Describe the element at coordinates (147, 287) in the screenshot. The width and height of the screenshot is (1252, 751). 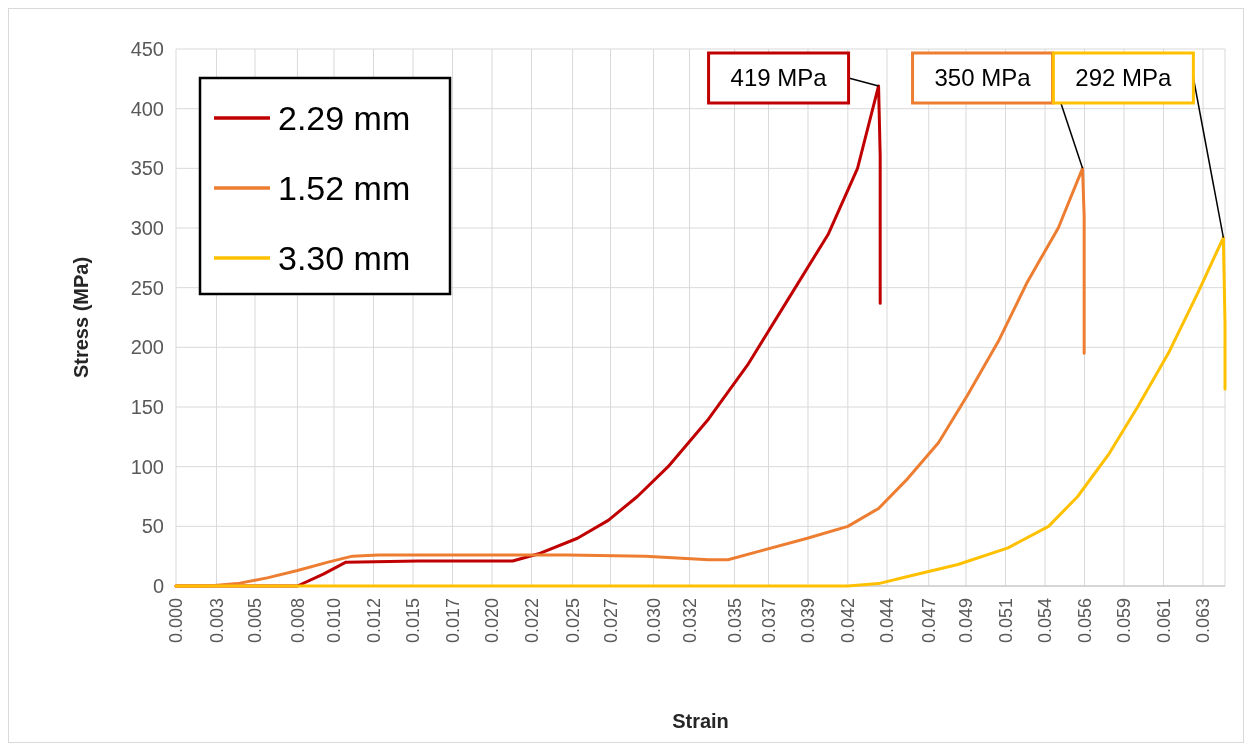
I see `y-tick-label: 250` at that location.